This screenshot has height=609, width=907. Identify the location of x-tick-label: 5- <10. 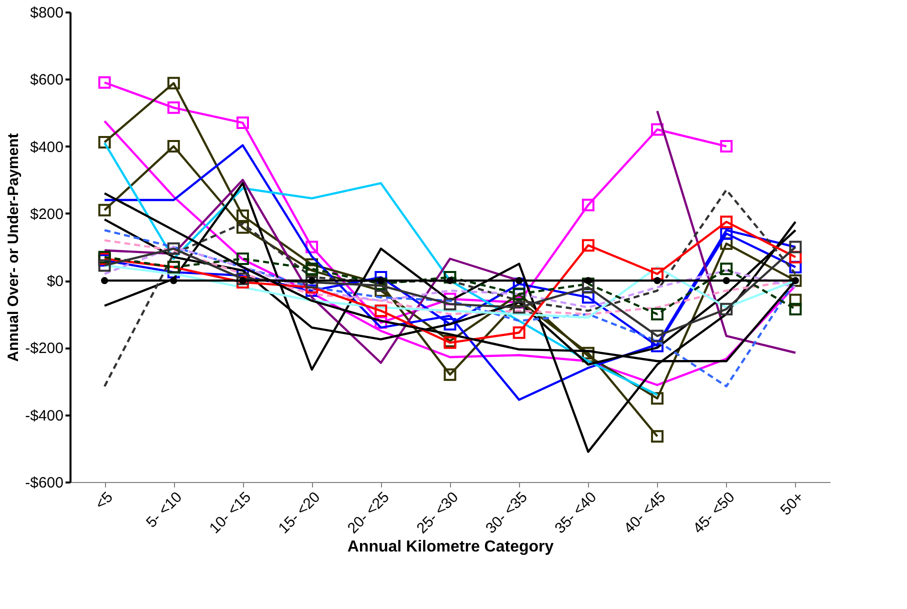
(164, 510).